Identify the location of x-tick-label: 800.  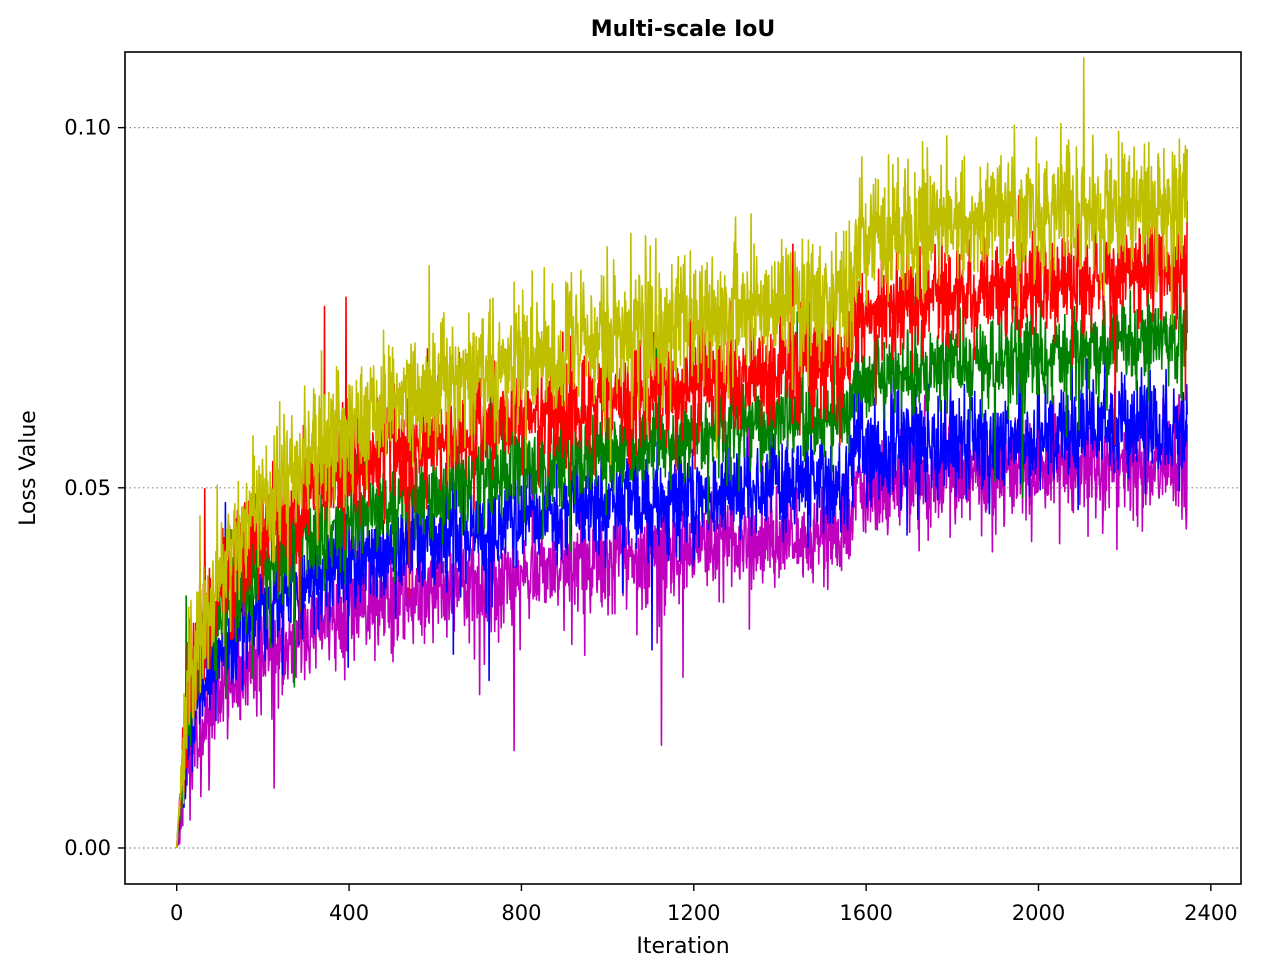
(521, 913).